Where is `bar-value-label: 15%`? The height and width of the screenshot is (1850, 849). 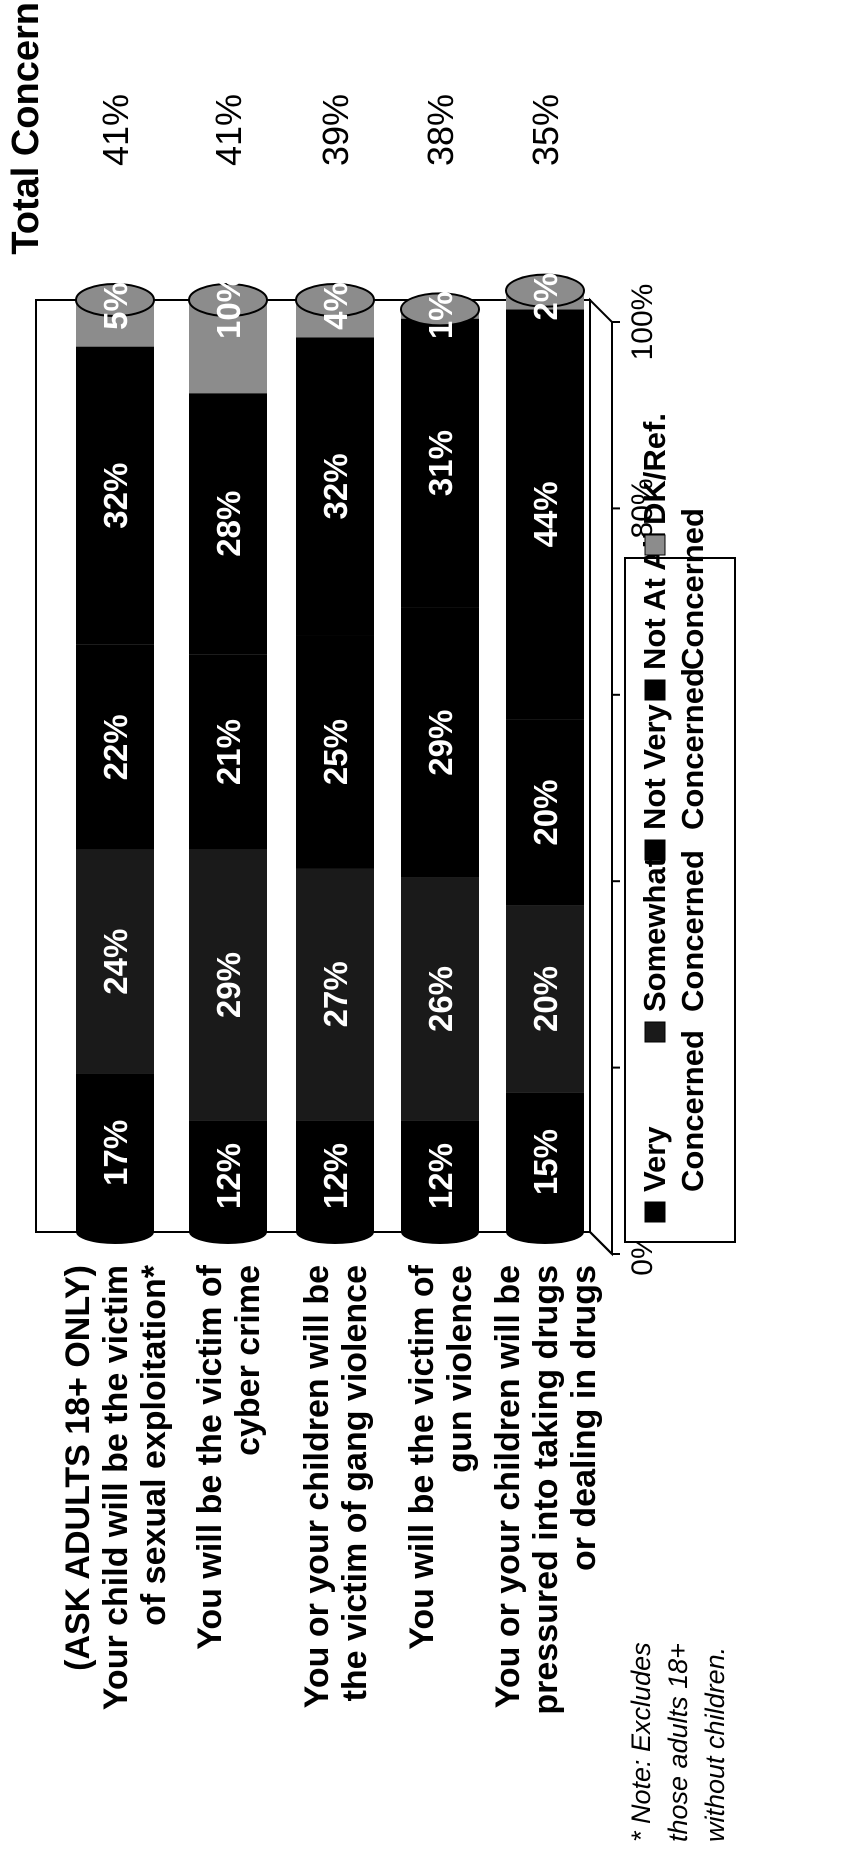 bar-value-label: 15% is located at coordinates (545, 1162).